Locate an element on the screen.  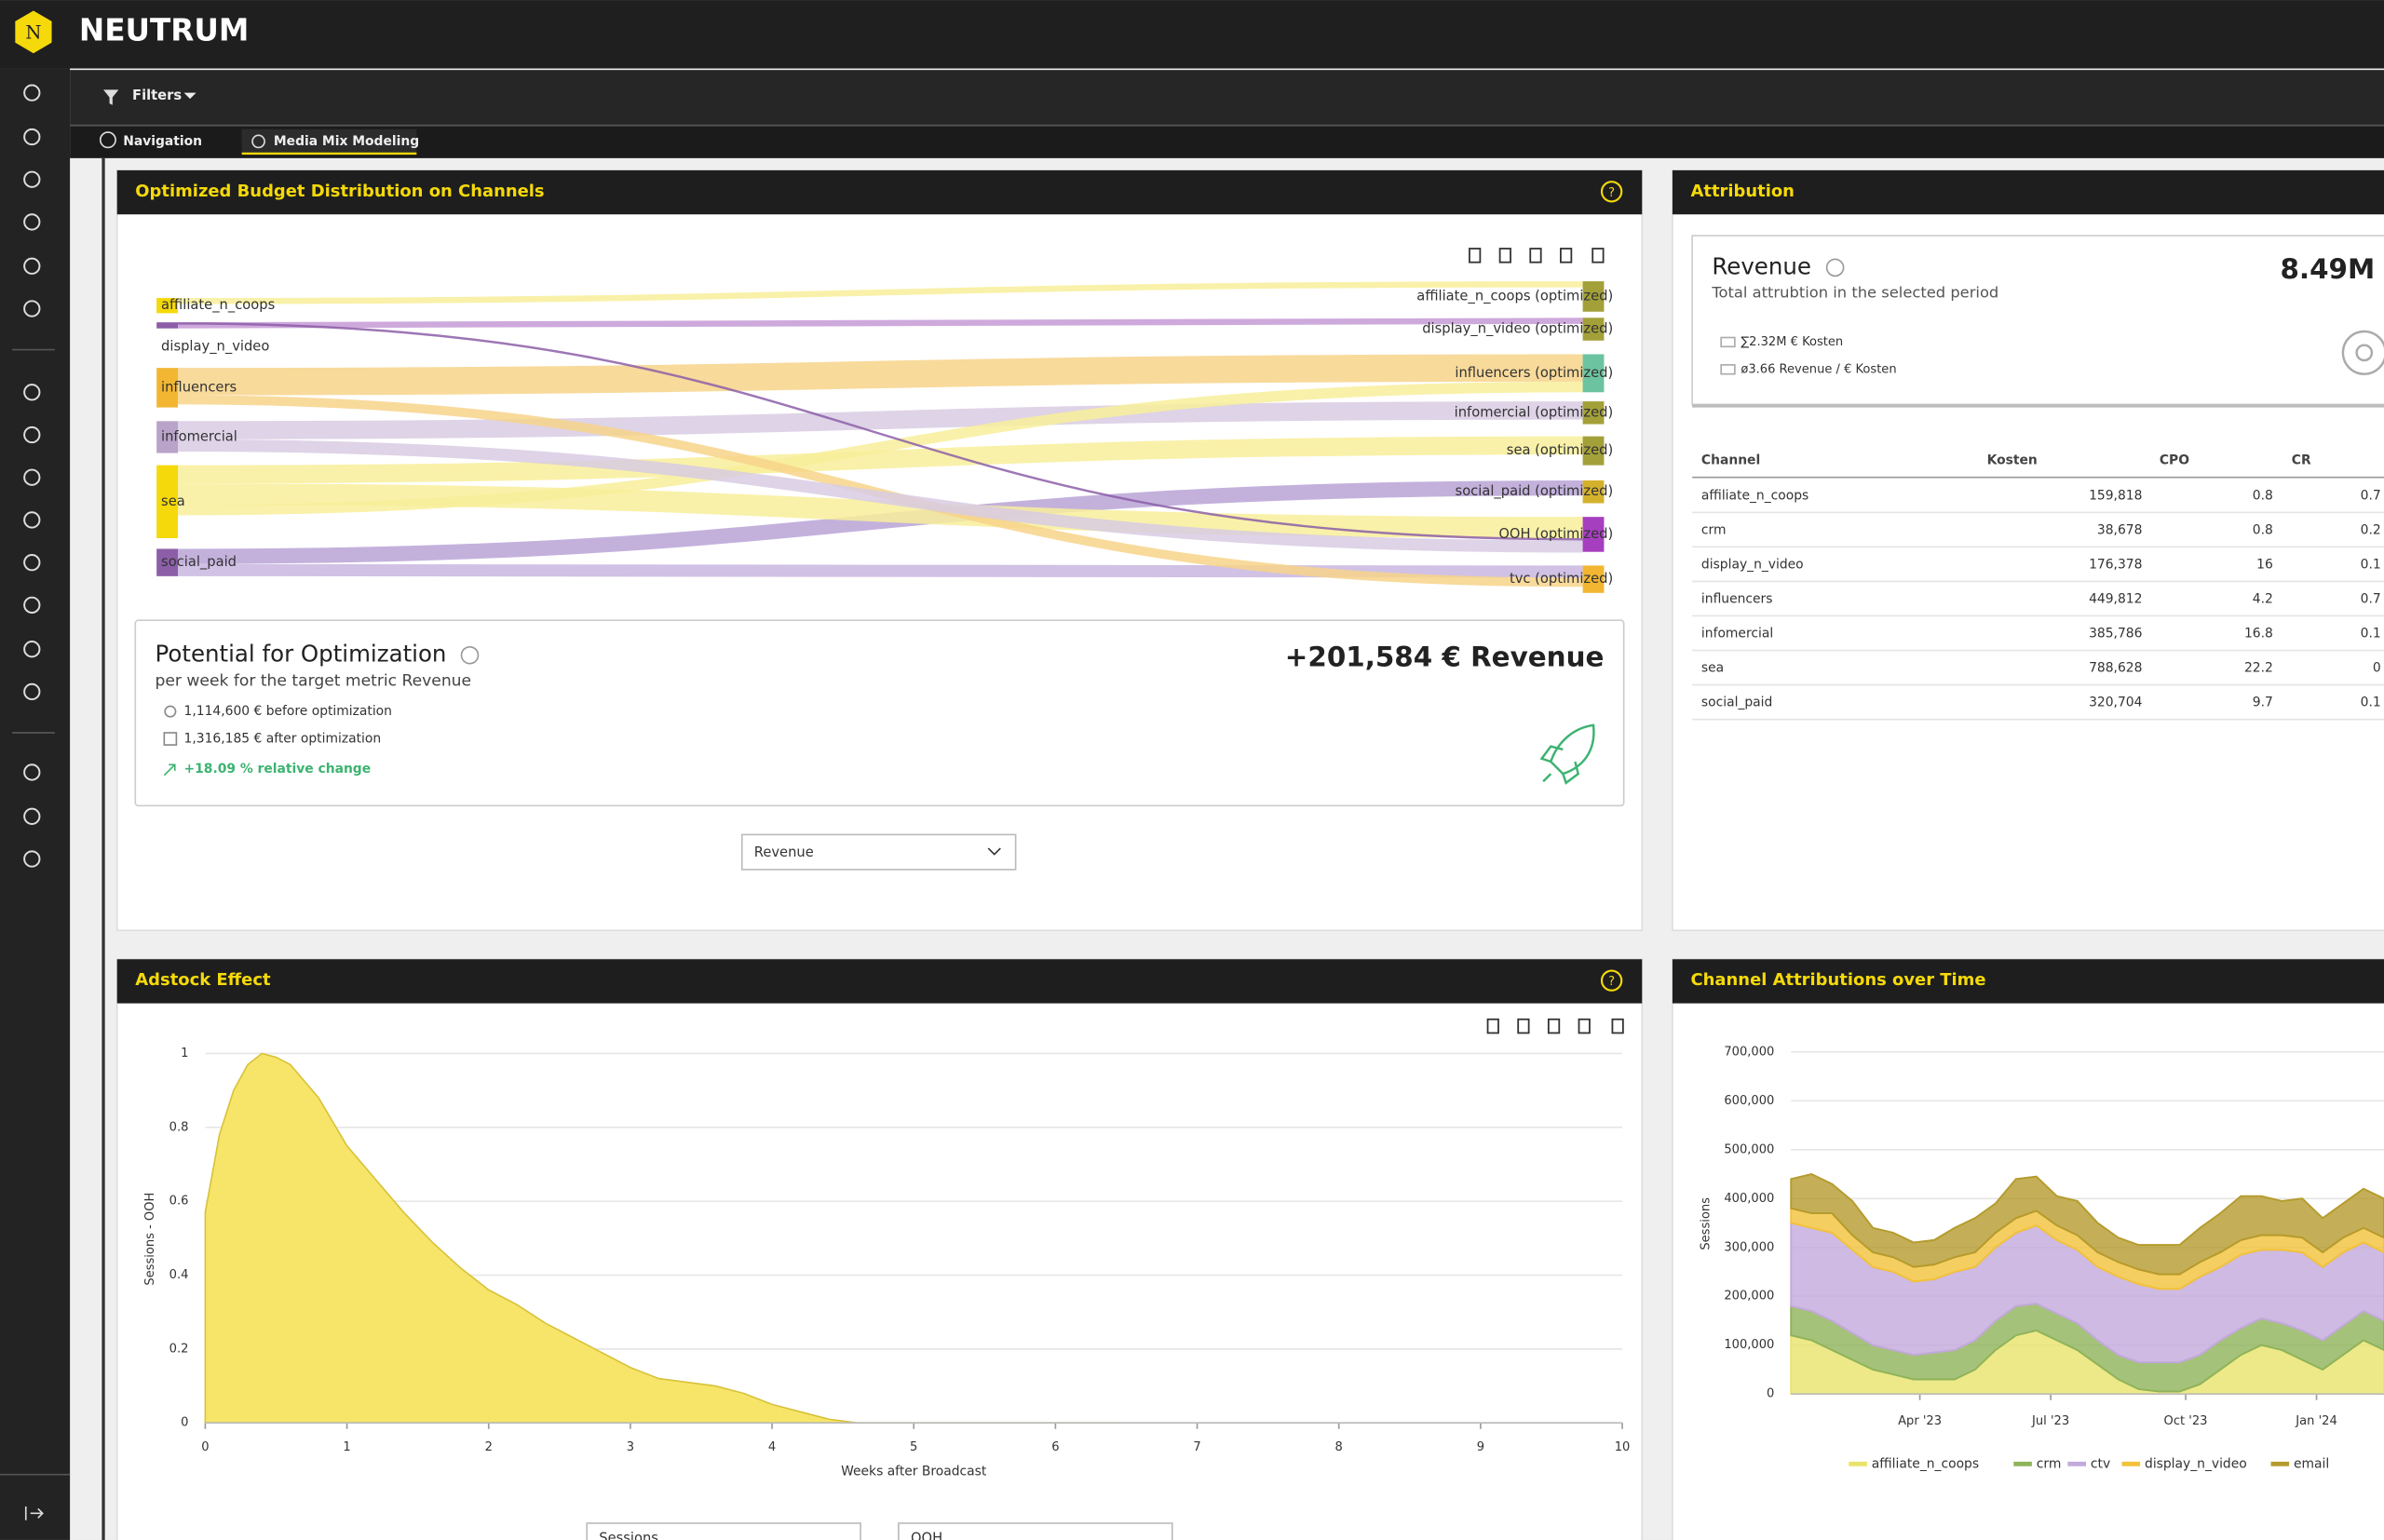
metric-select-value: Revenue is located at coordinates (784, 852).